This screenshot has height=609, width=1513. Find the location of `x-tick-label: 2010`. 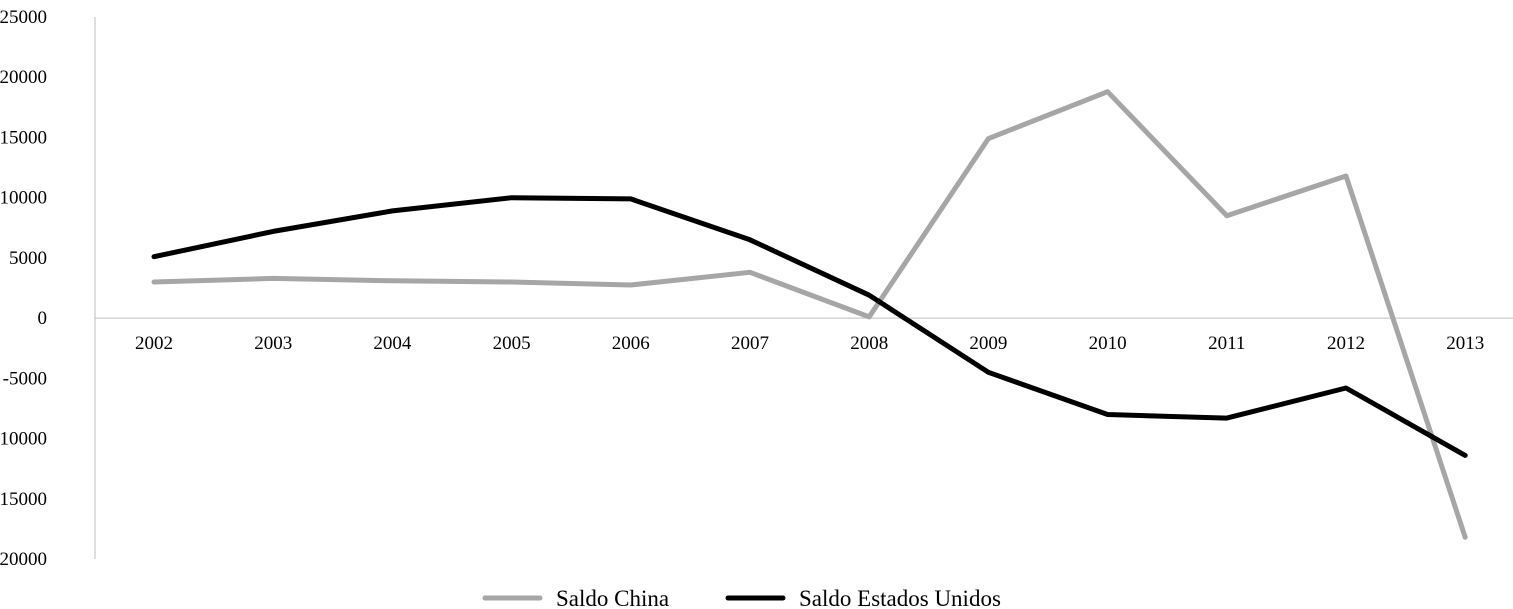

x-tick-label: 2010 is located at coordinates (1108, 343).